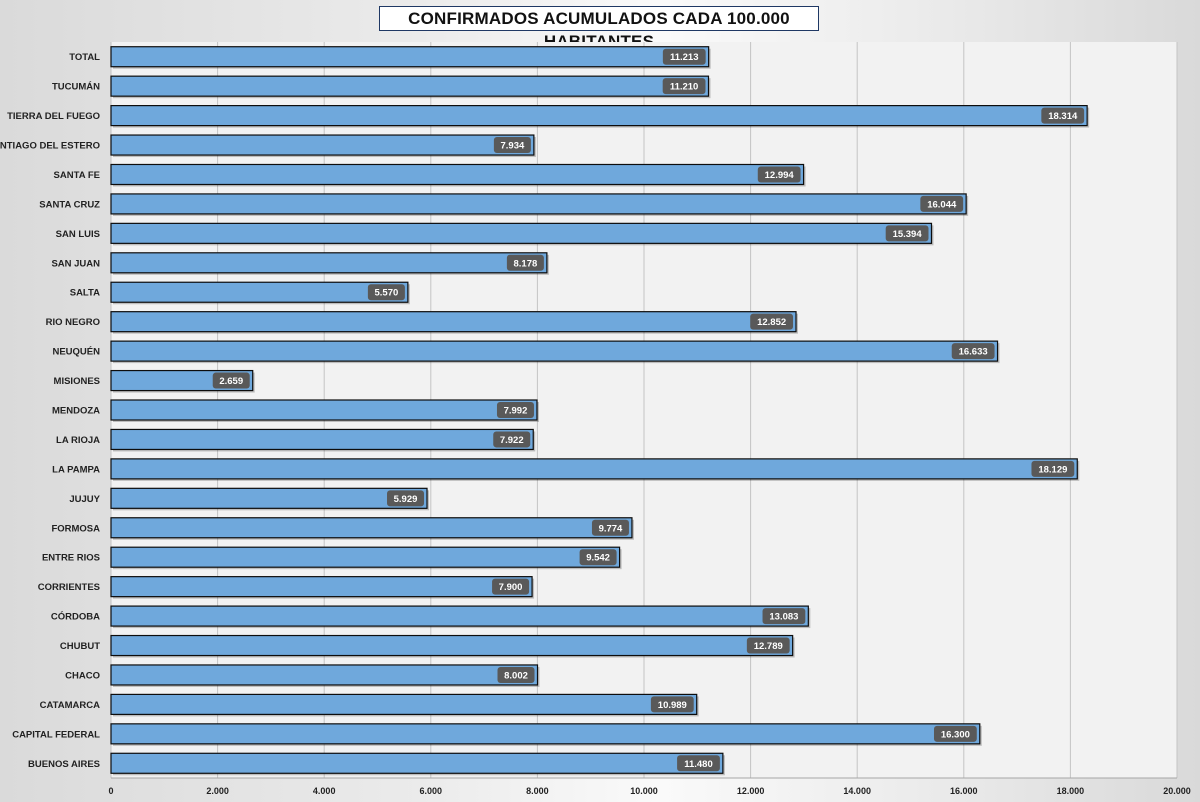 This screenshot has height=802, width=1200. Describe the element at coordinates (751, 791) in the screenshot. I see `x-tick-label: 12.000` at that location.